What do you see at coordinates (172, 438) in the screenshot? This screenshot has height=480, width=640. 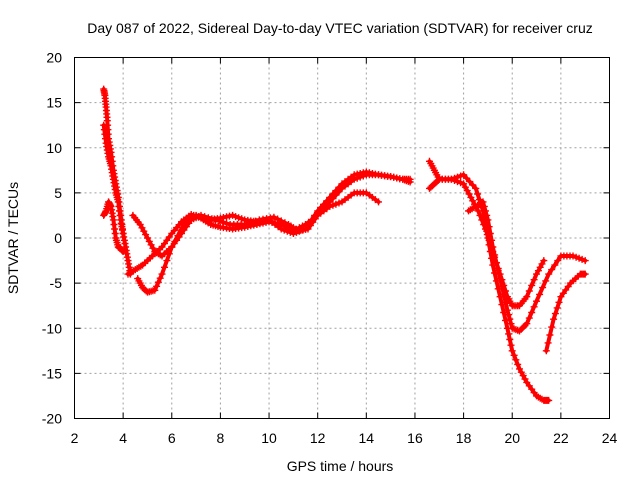 I see `x-tick-label: 6` at bounding box center [172, 438].